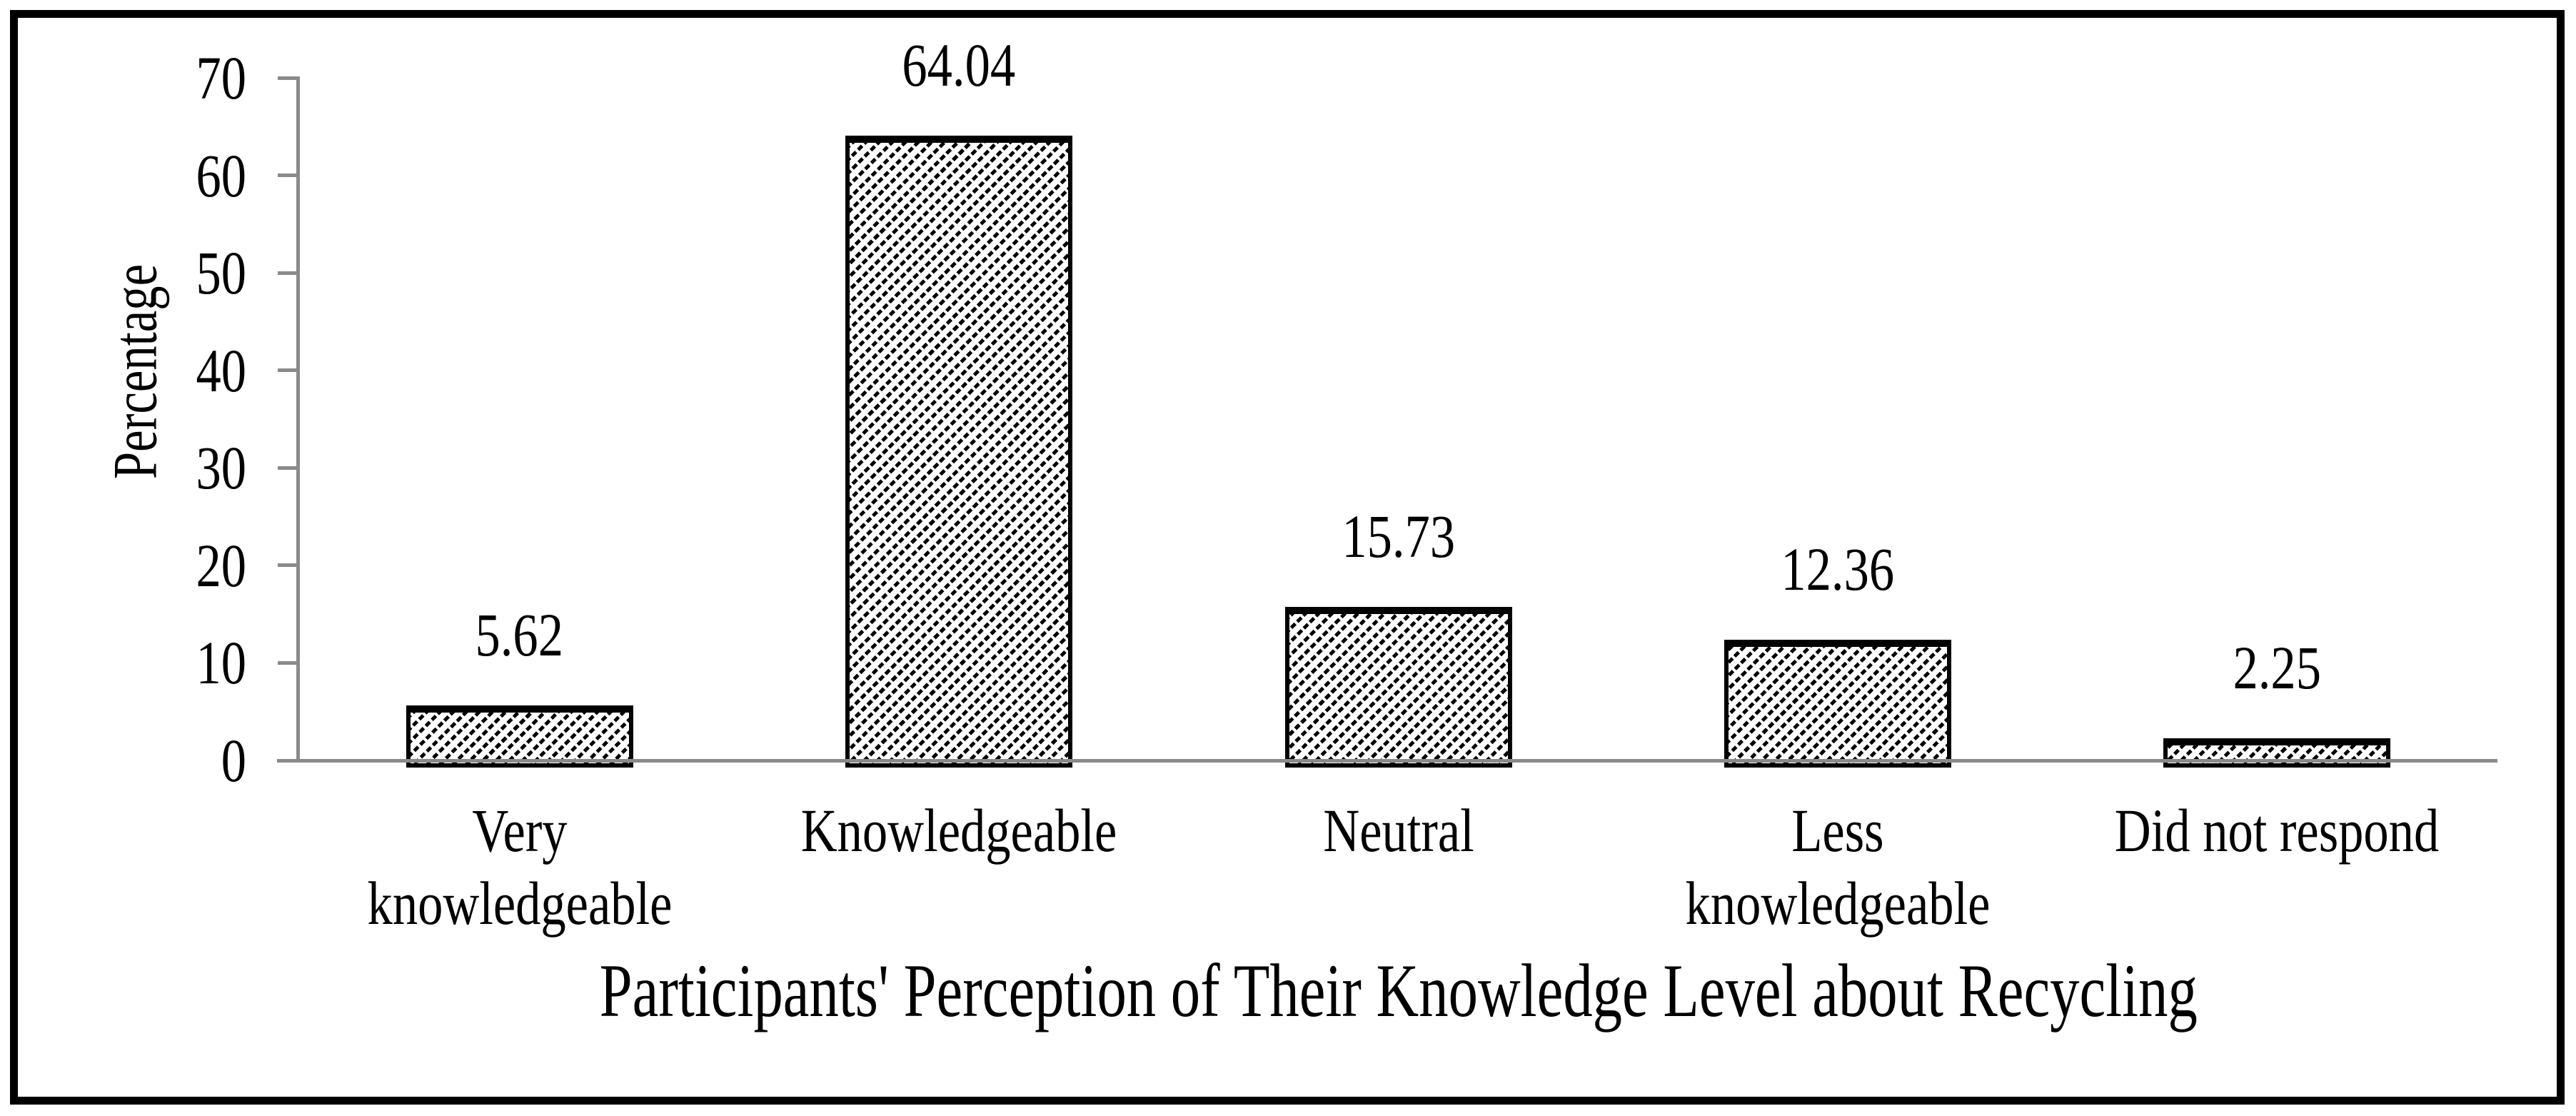 This screenshot has height=1116, width=2576. I want to click on y-axis-line, so click(298, 420).